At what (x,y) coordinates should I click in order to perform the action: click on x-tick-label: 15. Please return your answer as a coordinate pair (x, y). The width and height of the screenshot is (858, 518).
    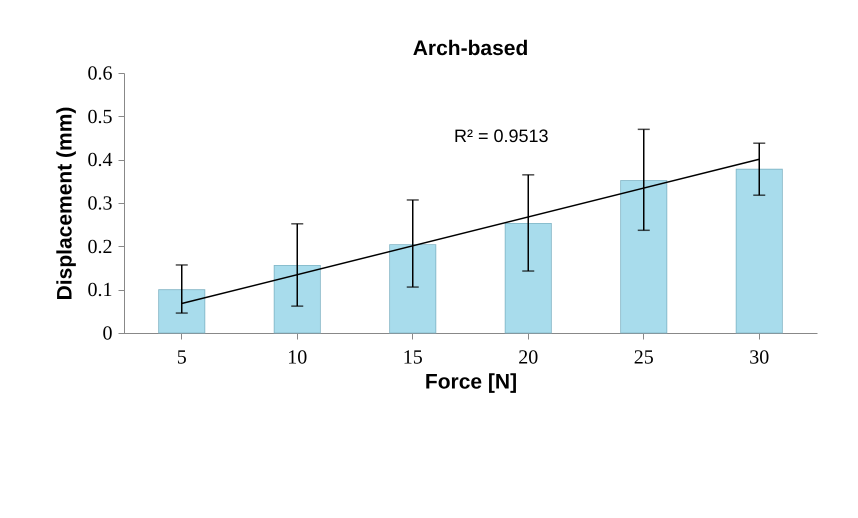
    Looking at the image, I should click on (412, 357).